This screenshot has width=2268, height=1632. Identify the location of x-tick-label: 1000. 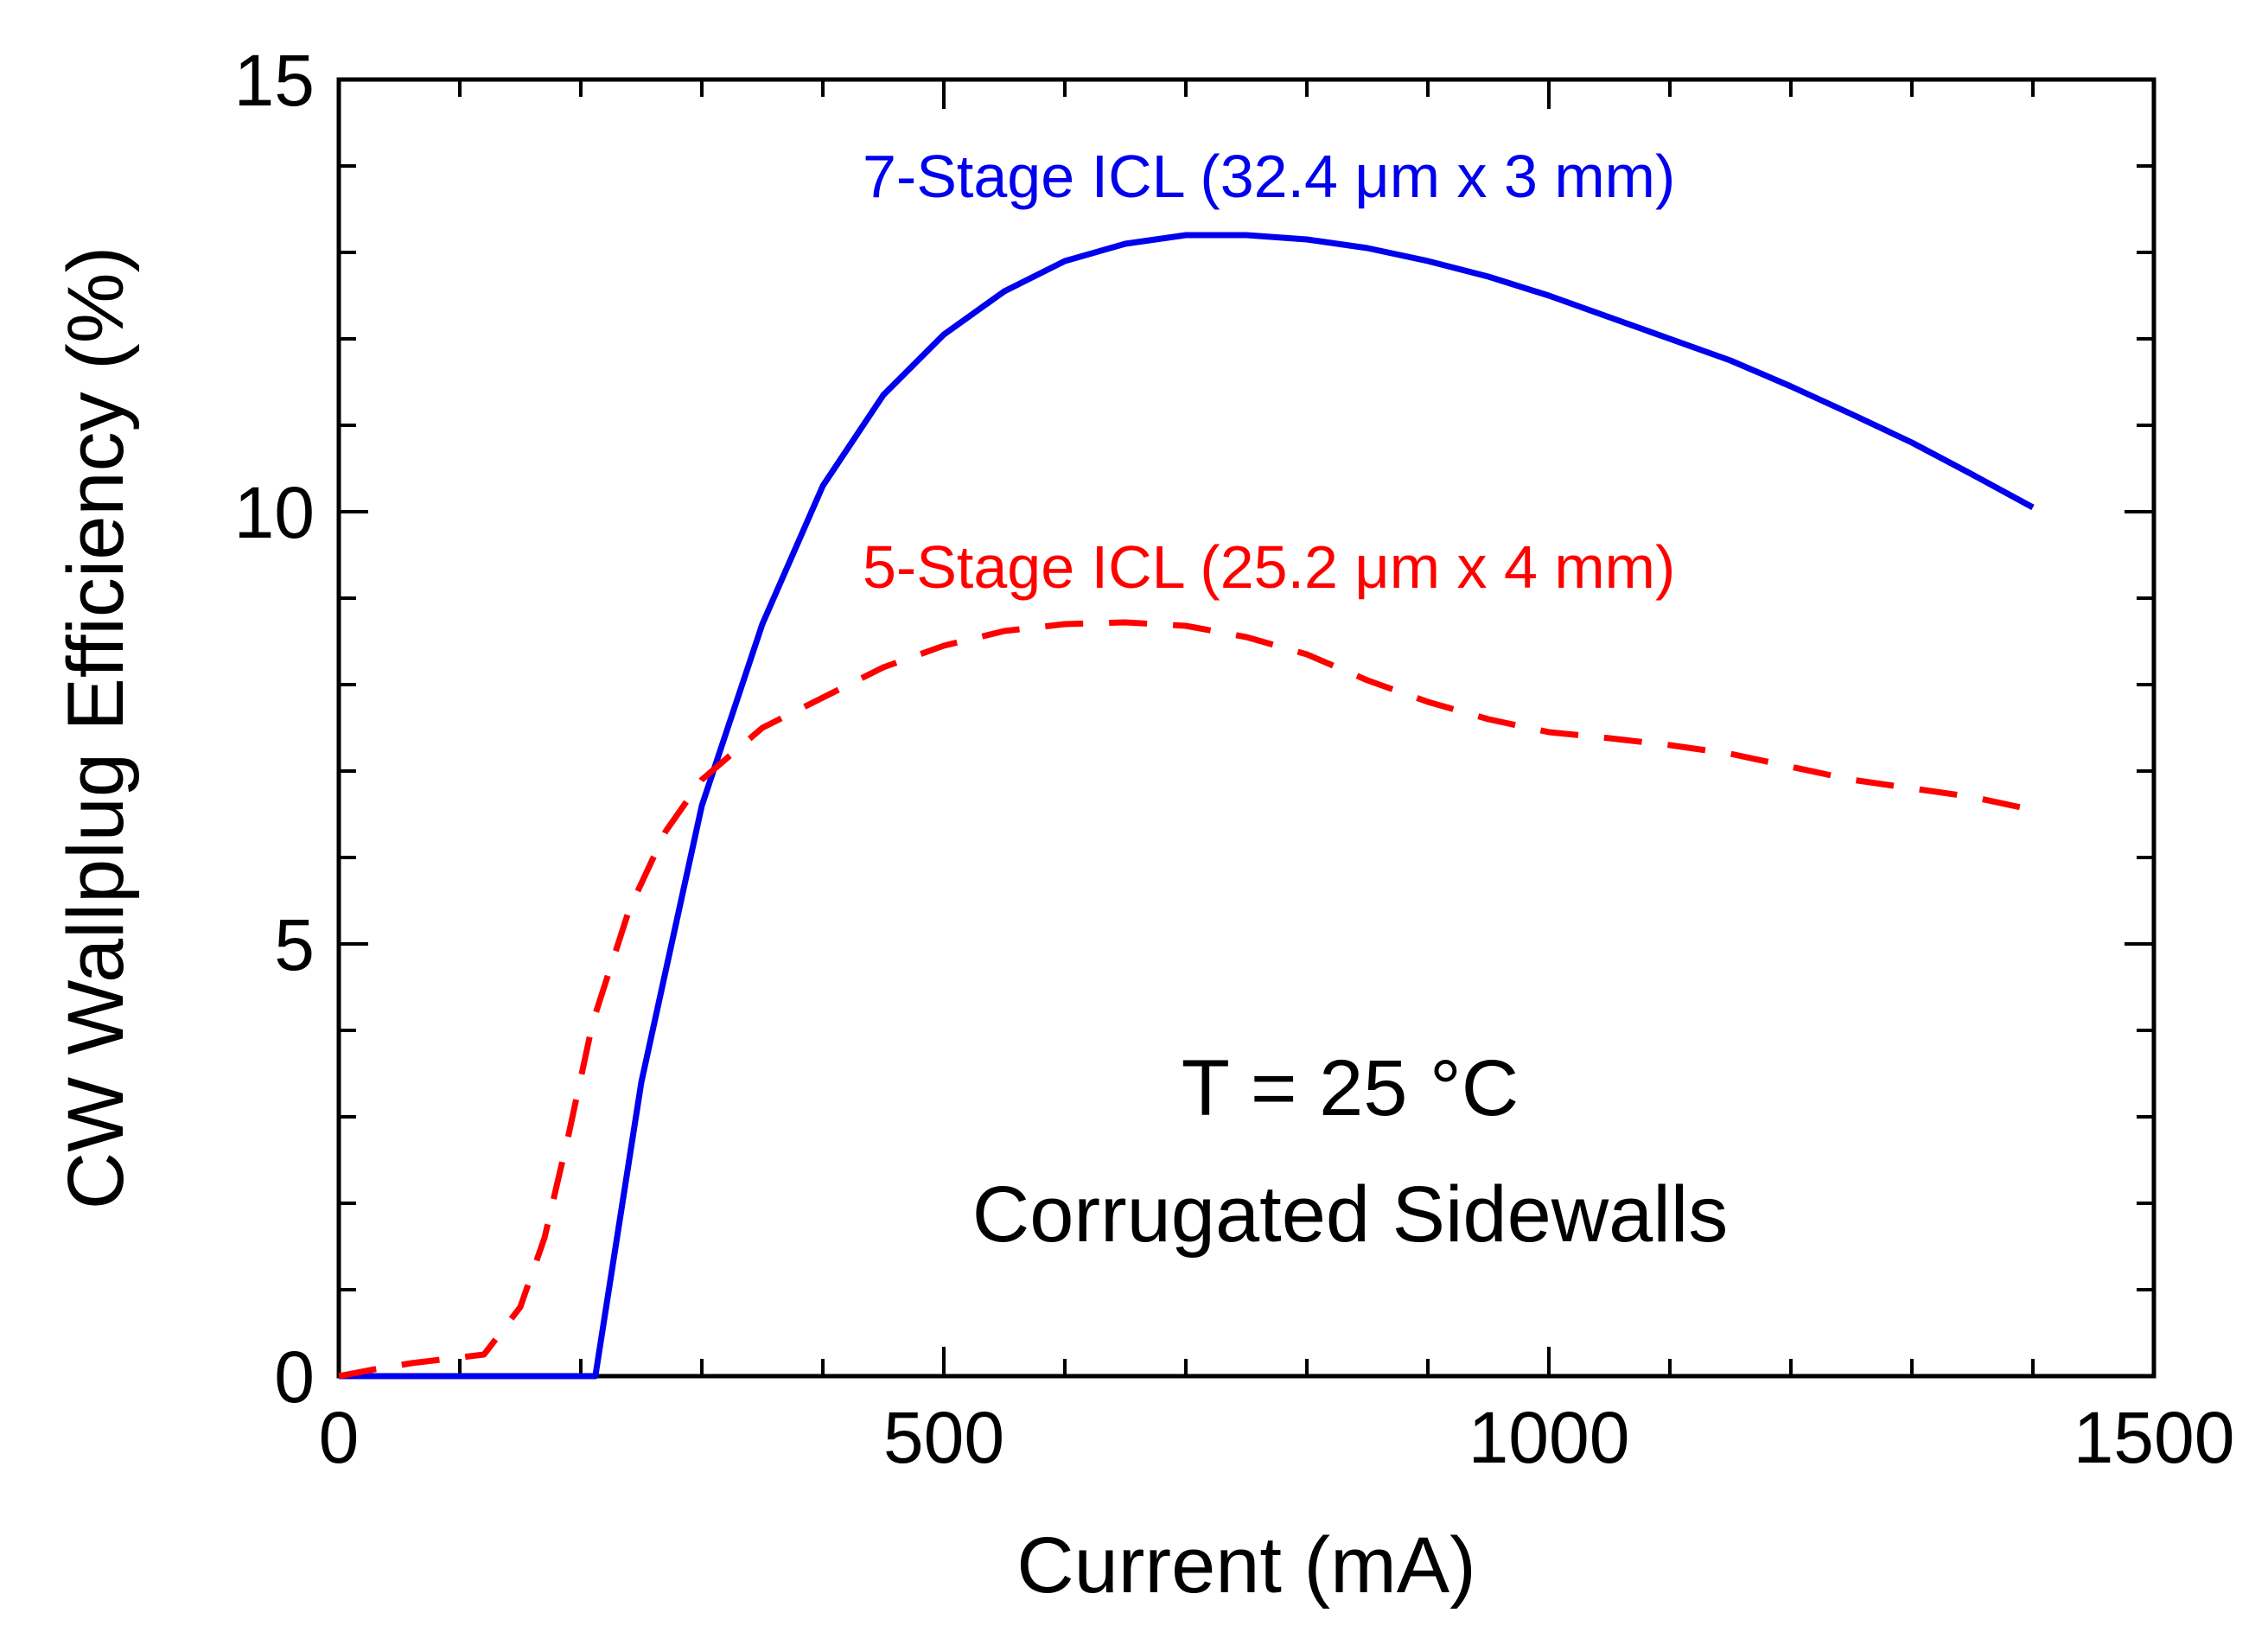
(1549, 1438).